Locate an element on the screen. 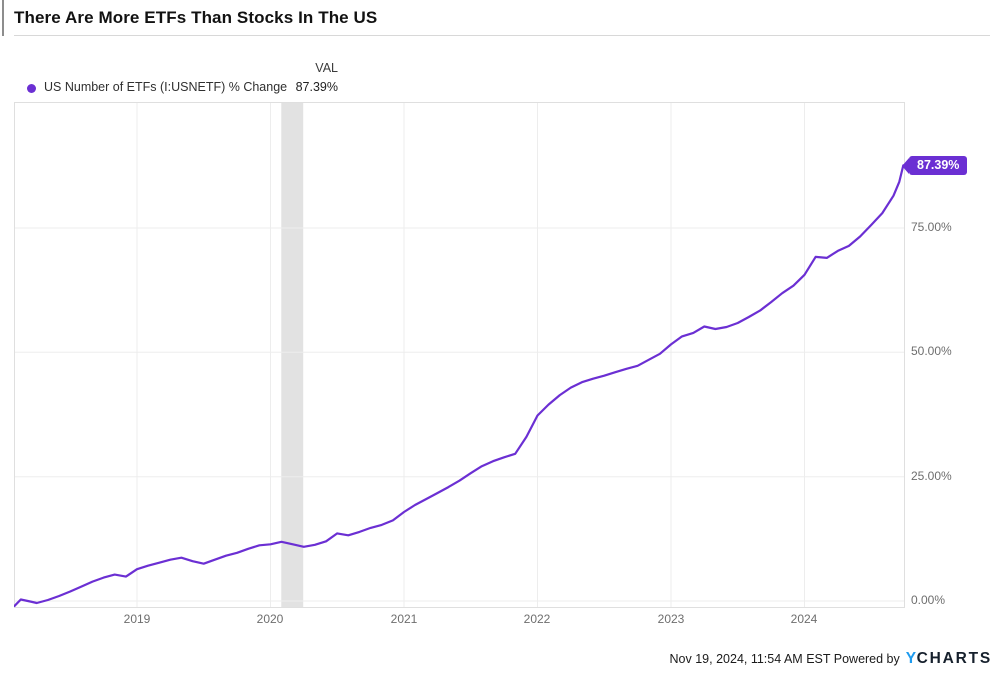 This screenshot has height=677, width=1000. x-tick-label: 2024 is located at coordinates (804, 619).